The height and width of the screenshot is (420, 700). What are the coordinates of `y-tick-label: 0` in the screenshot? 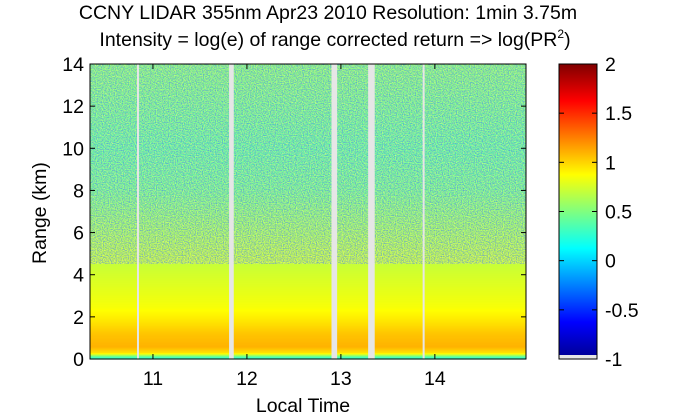 It's located at (78, 360).